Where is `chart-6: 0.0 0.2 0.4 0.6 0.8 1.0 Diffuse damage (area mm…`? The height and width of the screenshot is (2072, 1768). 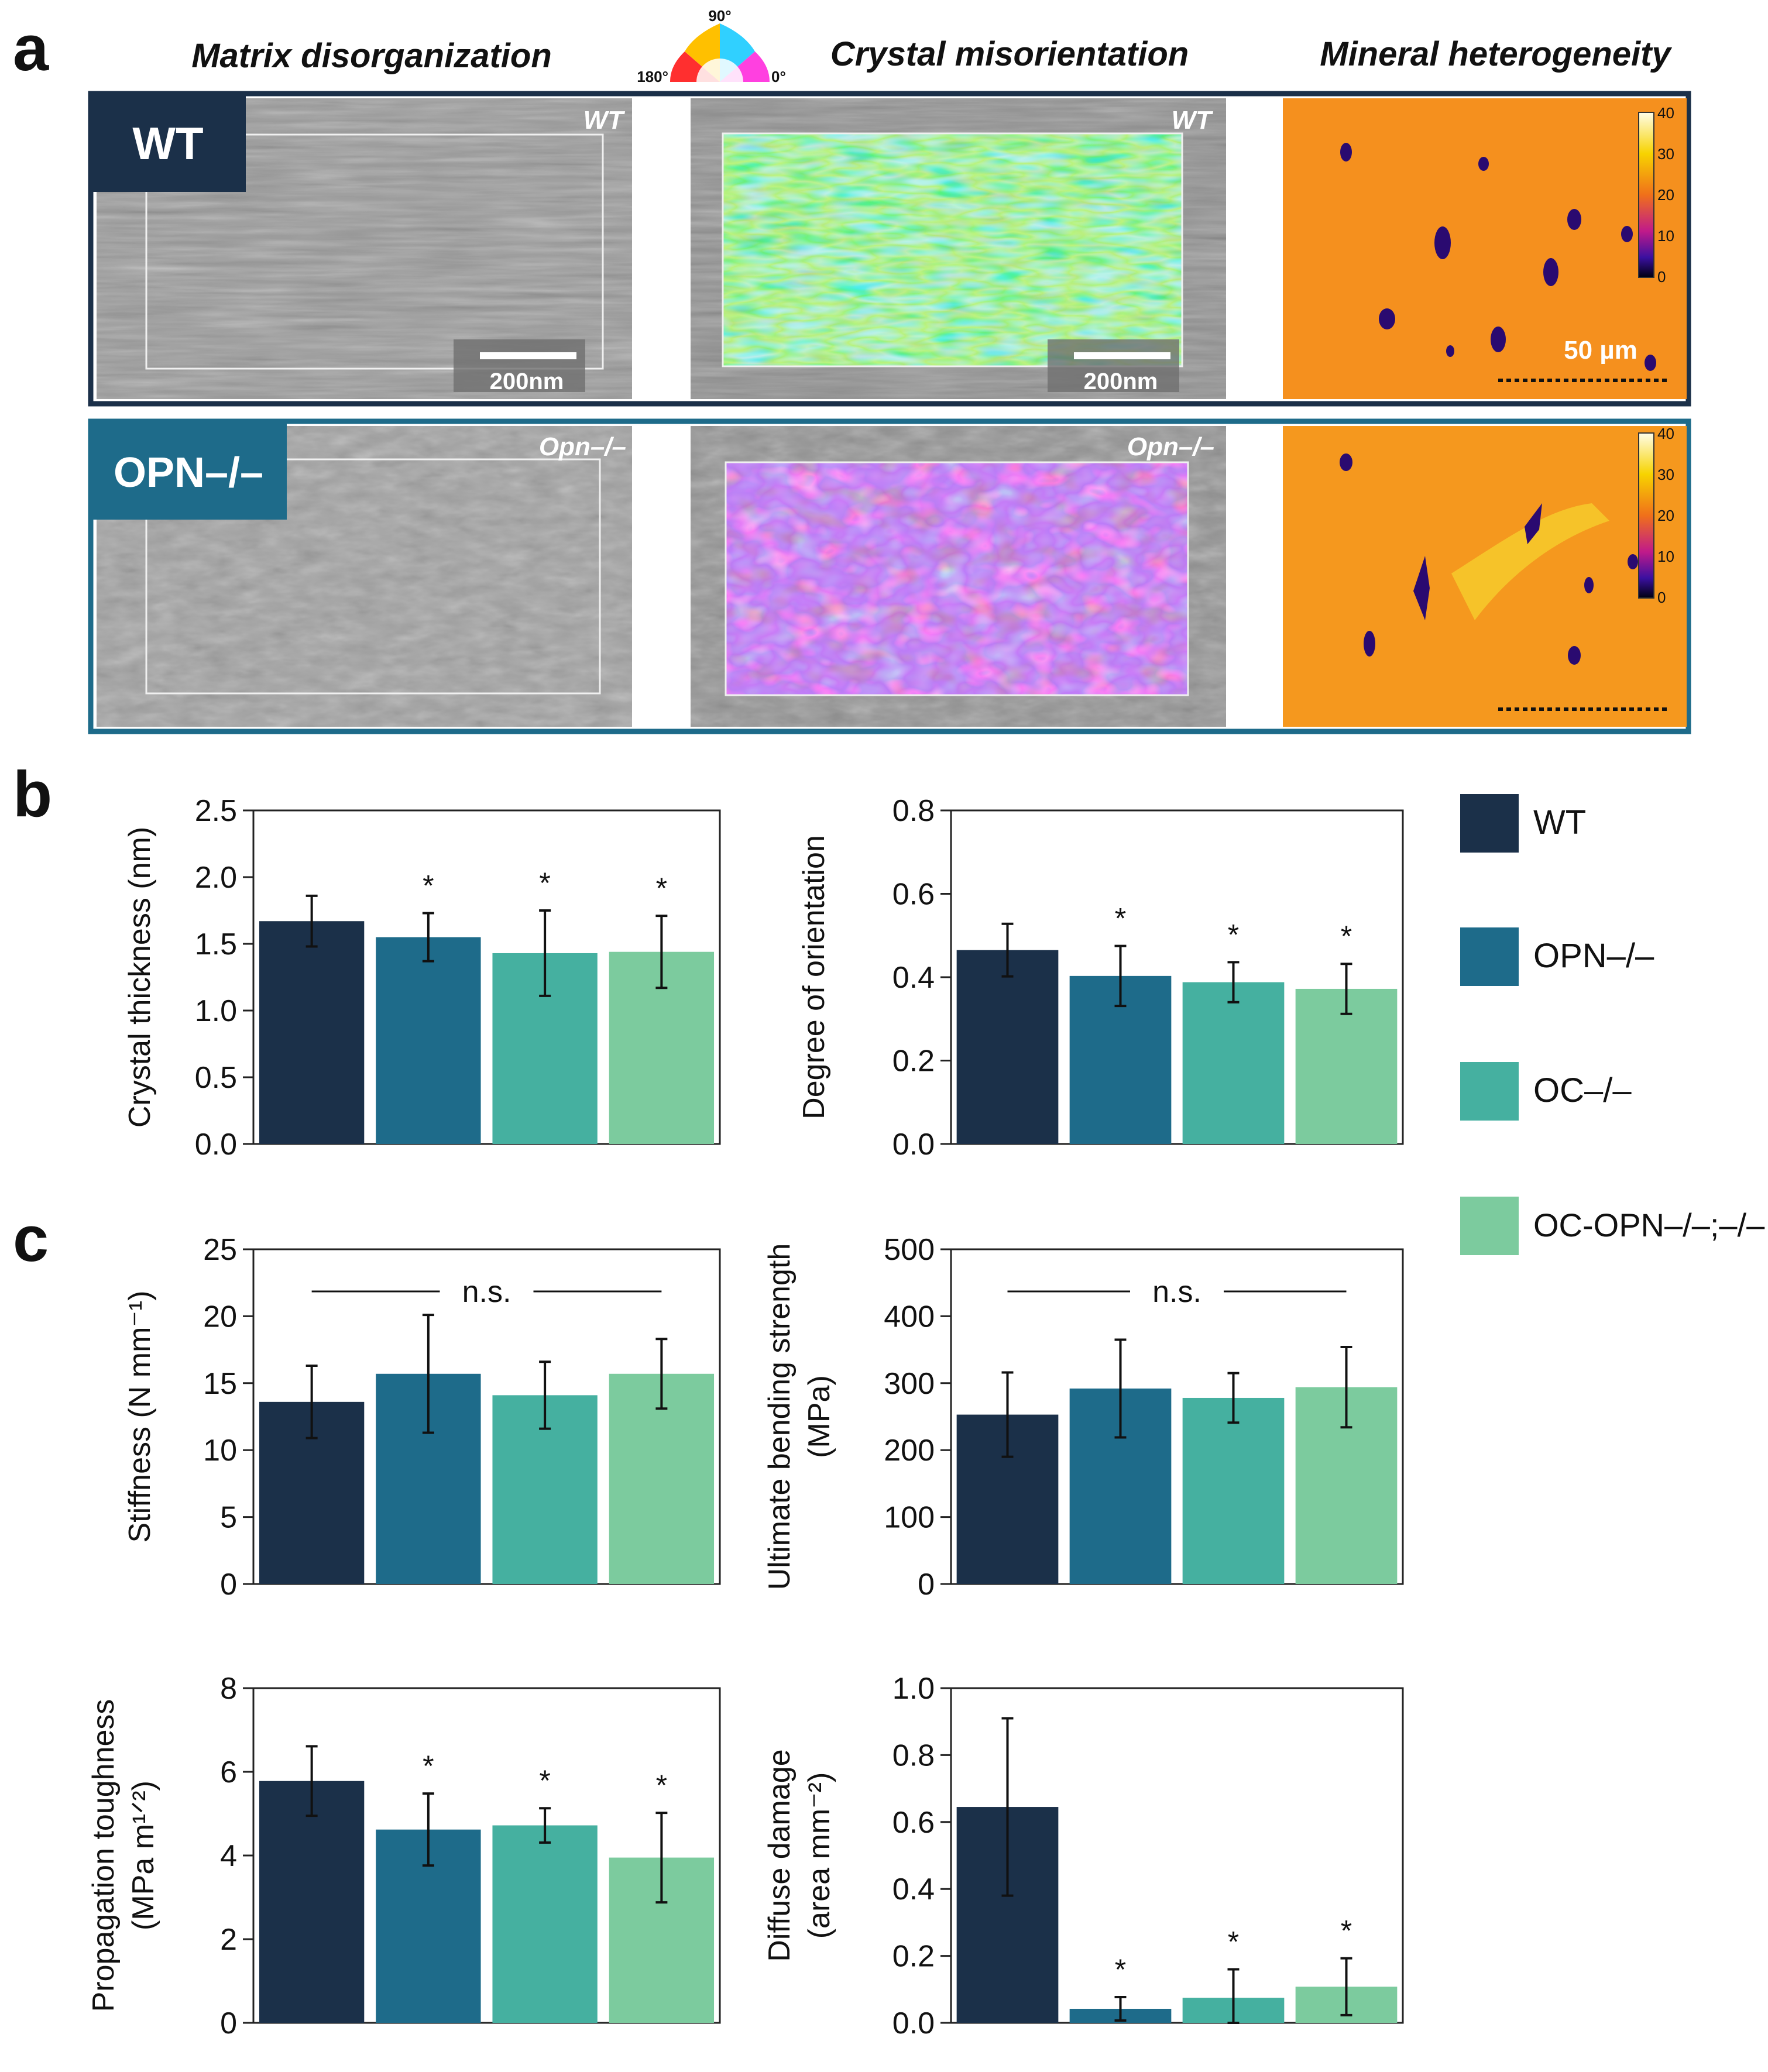
chart-6: 0.0 0.2 0.4 0.6 0.8 1.0 Diffuse damage (area mm… is located at coordinates (1083, 1856).